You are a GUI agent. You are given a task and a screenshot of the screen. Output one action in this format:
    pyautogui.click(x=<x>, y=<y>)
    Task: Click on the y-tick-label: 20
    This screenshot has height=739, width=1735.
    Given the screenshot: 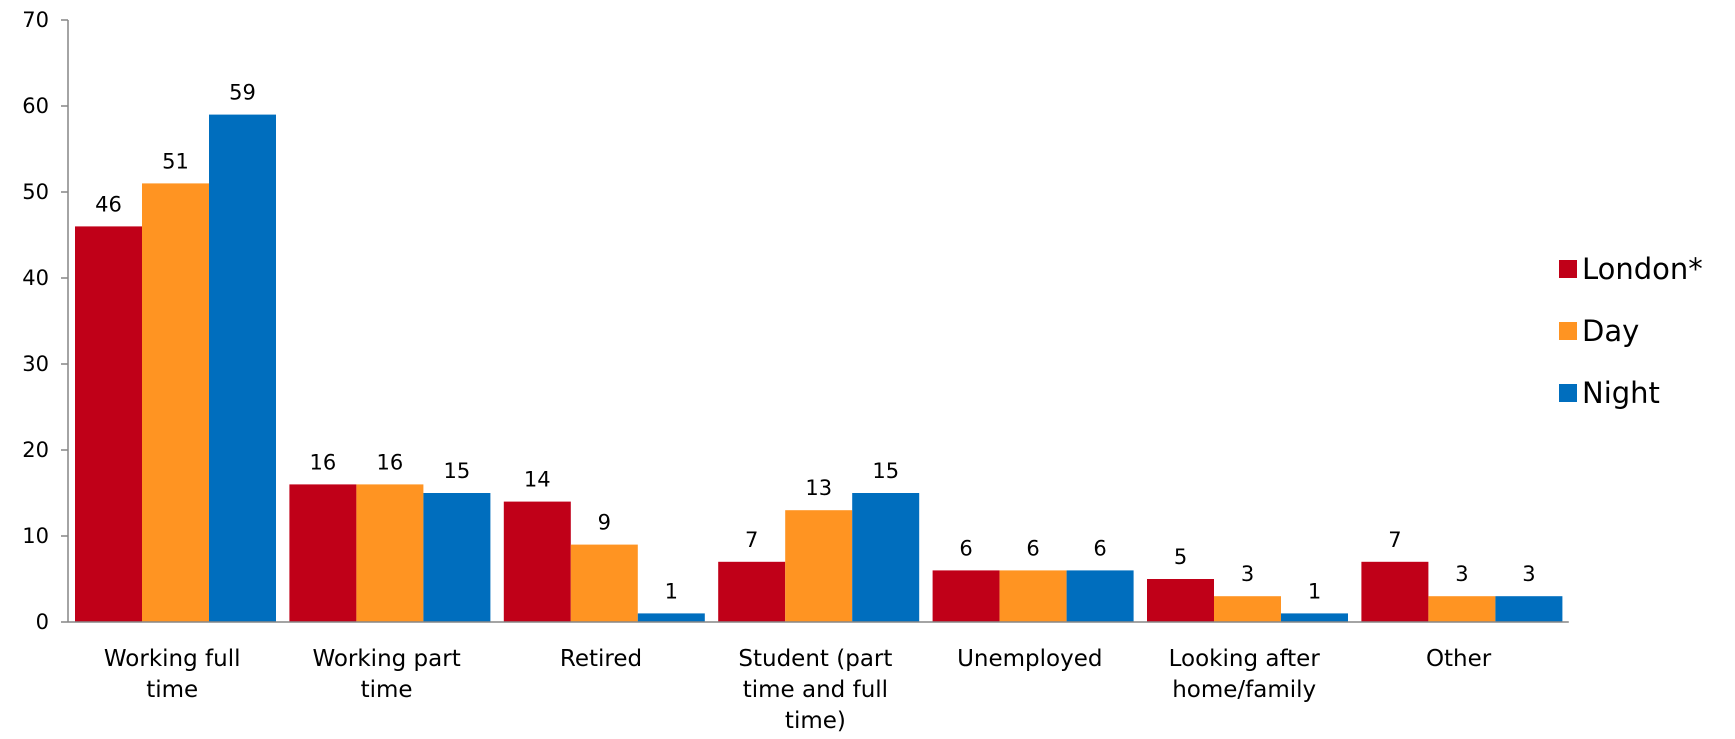 What is the action you would take?
    pyautogui.click(x=35, y=450)
    